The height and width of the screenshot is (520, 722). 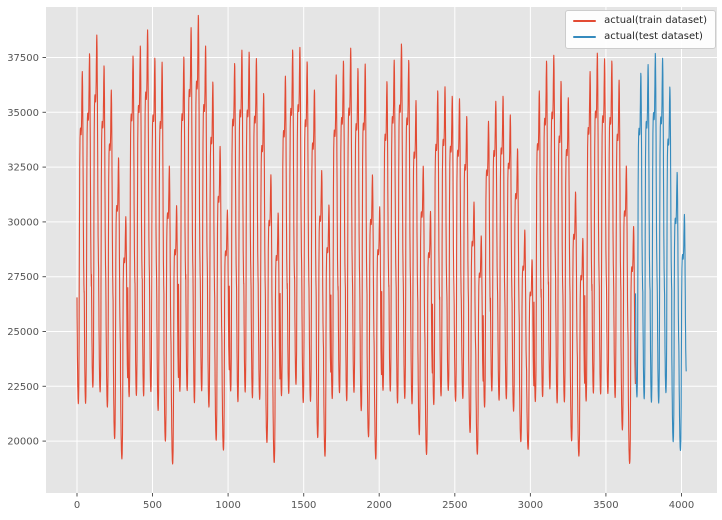 What do you see at coordinates (23, 58) in the screenshot?
I see `y-tick-label: 37500` at bounding box center [23, 58].